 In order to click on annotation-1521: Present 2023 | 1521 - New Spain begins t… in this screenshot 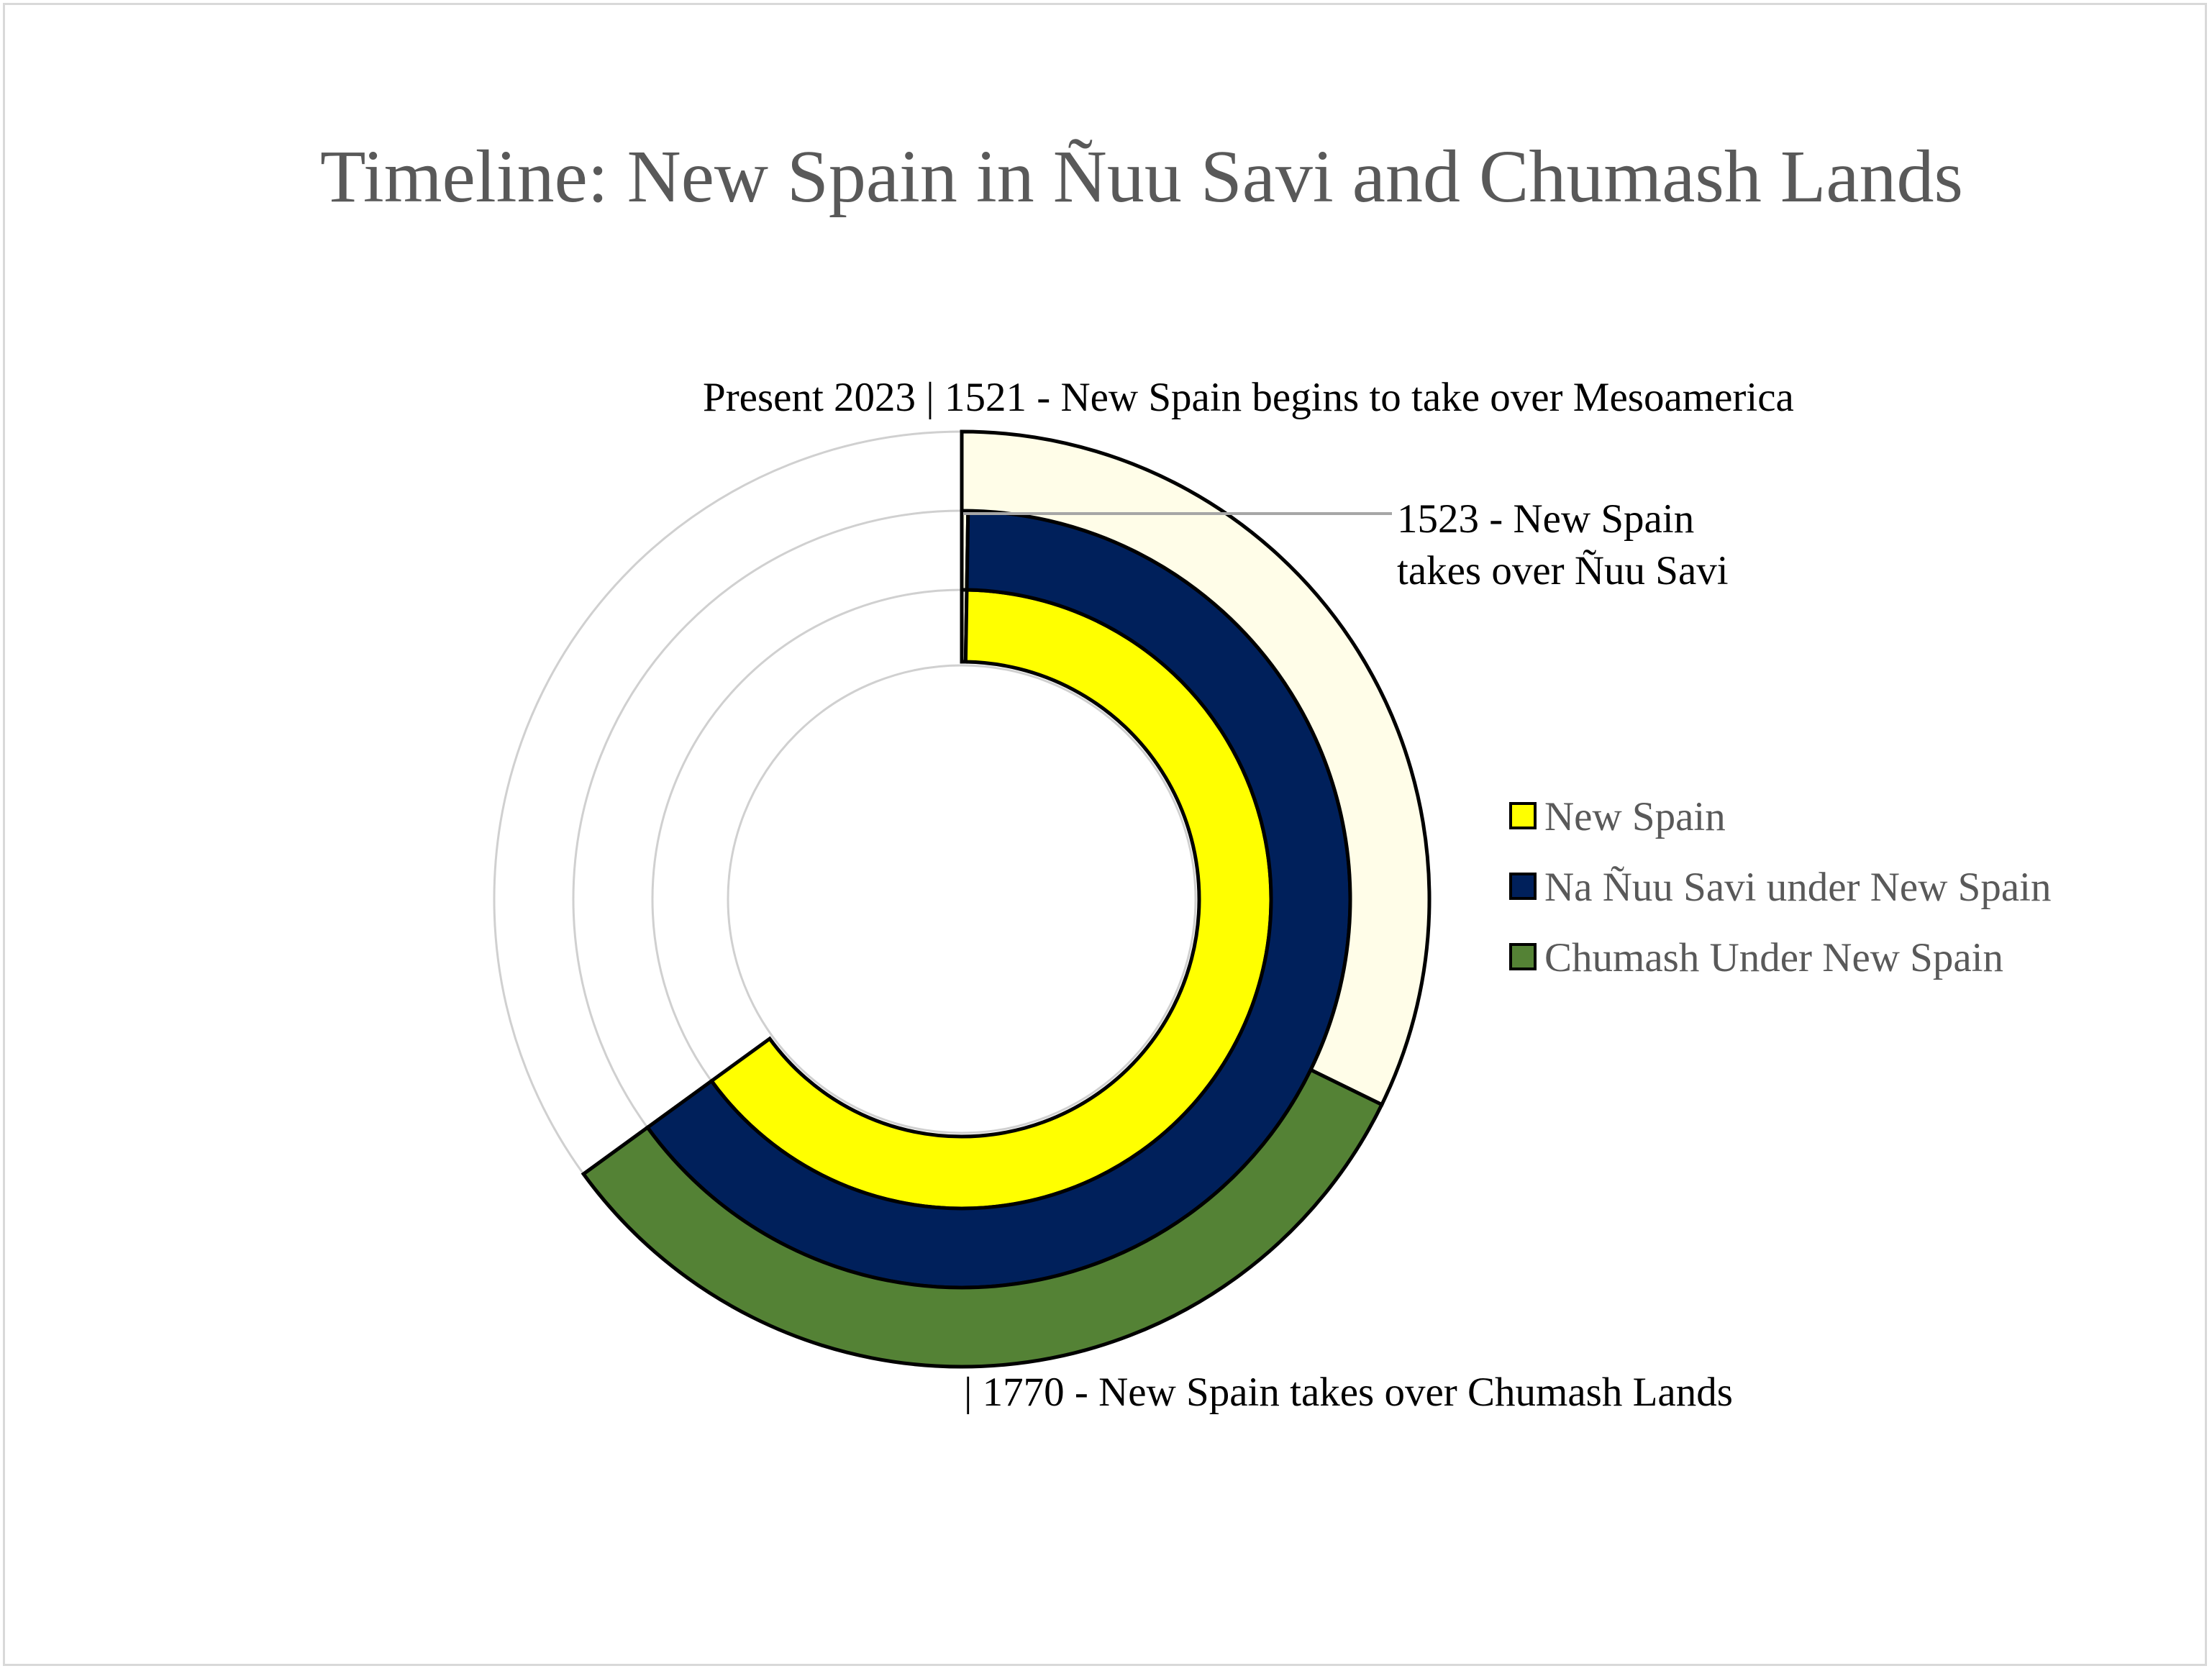, I will do `click(1248, 397)`.